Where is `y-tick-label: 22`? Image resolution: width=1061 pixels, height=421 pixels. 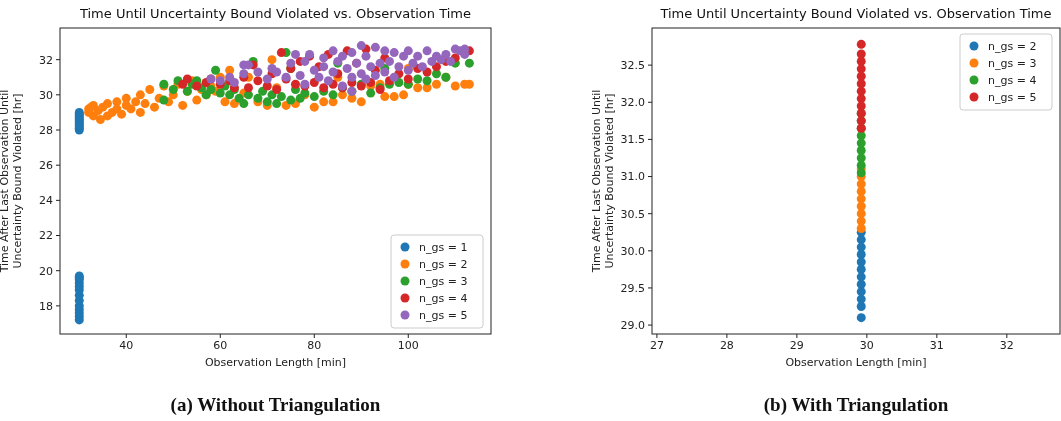 y-tick-label: 22 is located at coordinates (46, 236).